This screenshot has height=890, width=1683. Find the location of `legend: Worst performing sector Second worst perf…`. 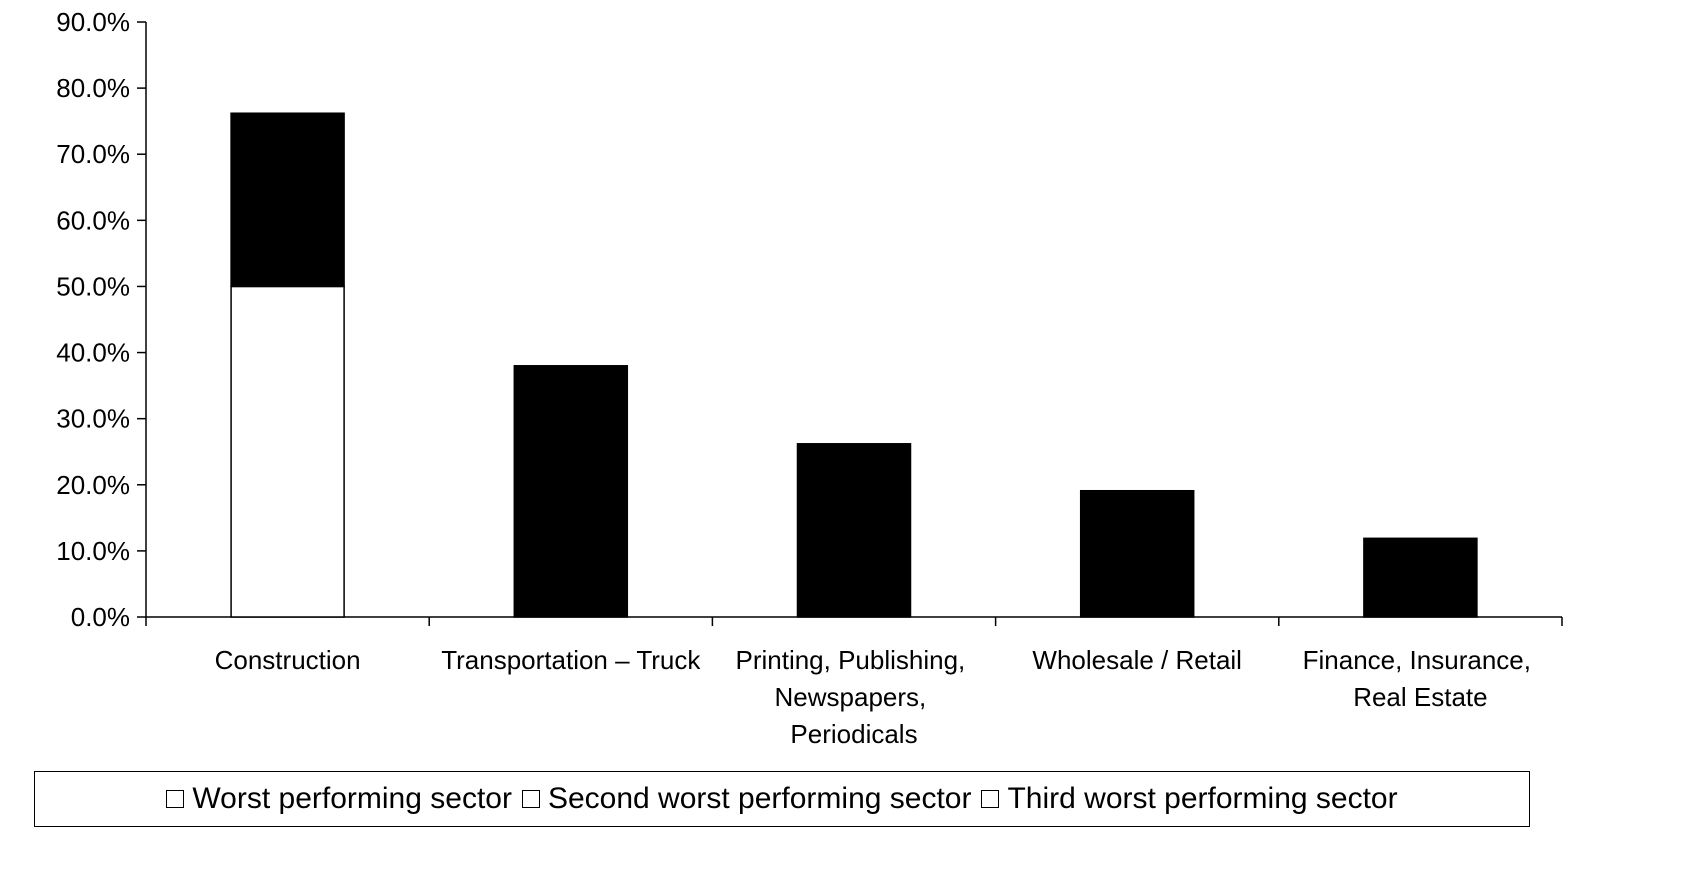

legend: Worst performing sector Second worst perf… is located at coordinates (782, 799).